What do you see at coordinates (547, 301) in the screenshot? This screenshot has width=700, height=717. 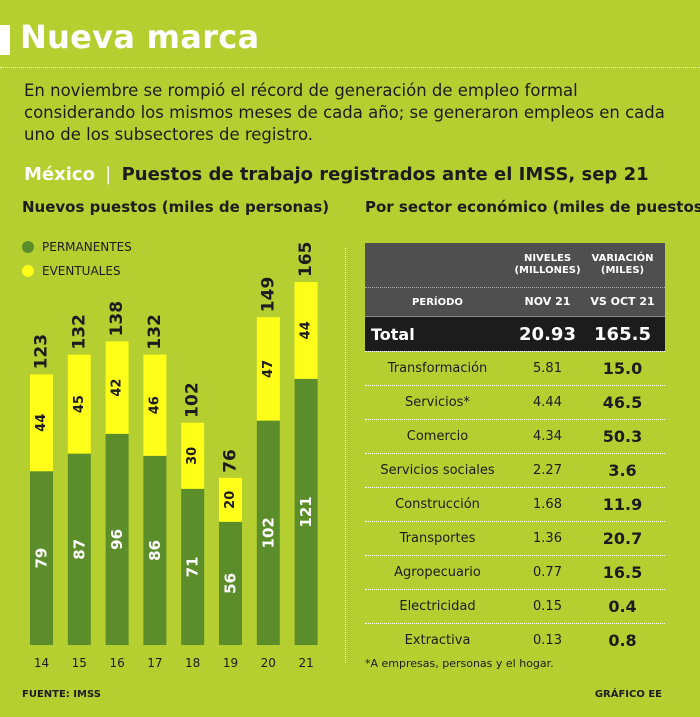 I see `period-levels: NOV 21` at bounding box center [547, 301].